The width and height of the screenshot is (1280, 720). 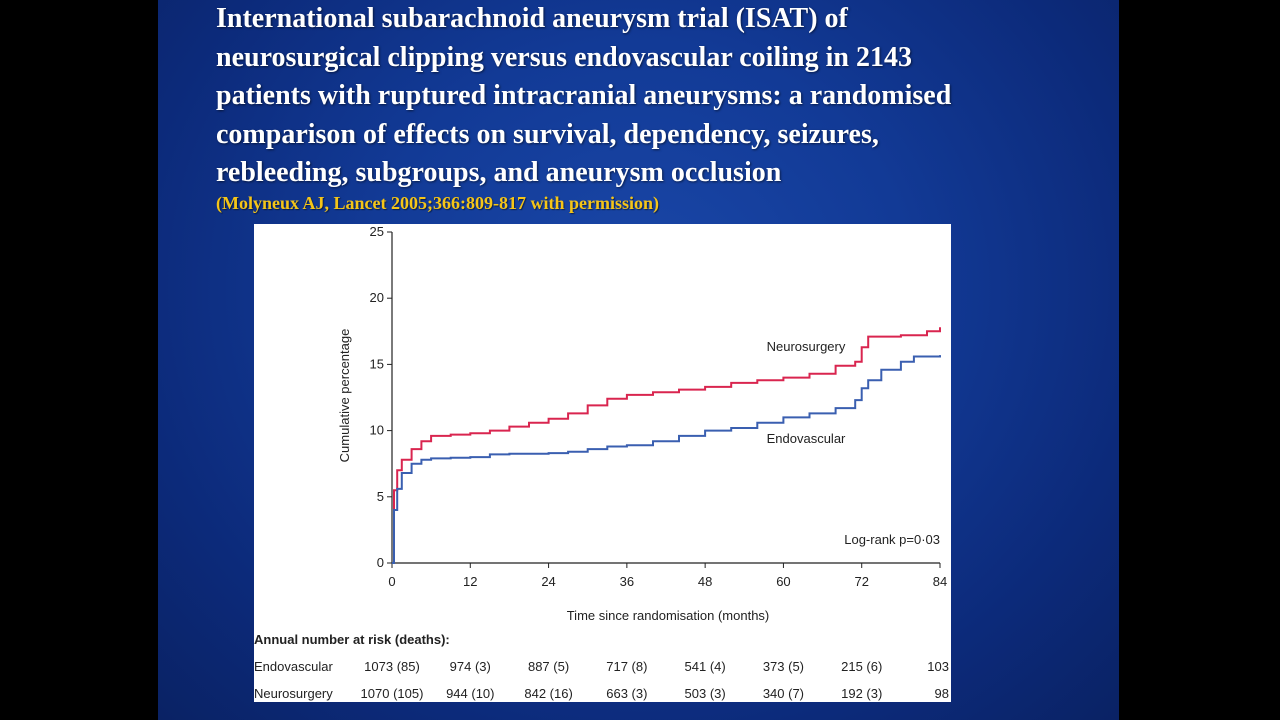 I want to click on x-tick-label: 60, so click(x=783, y=581).